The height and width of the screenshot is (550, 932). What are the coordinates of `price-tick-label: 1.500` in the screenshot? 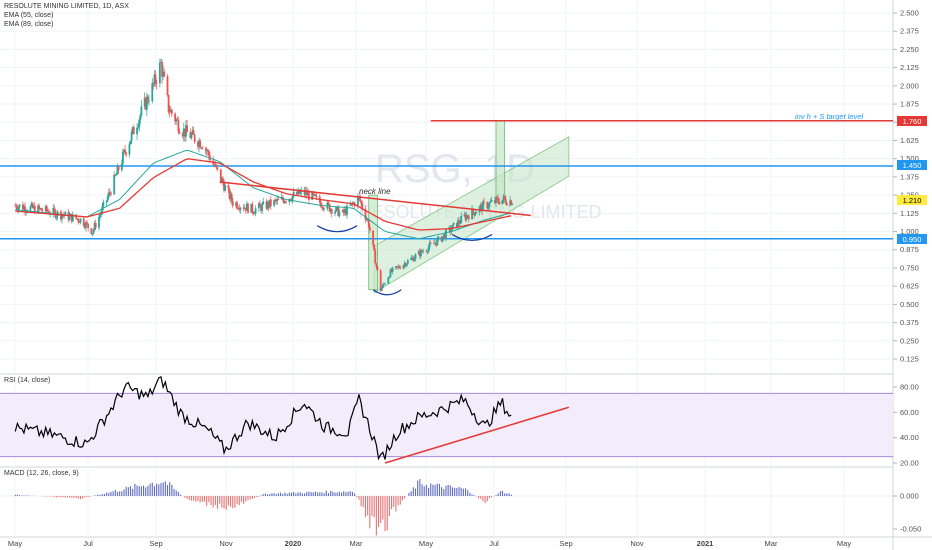 It's located at (909, 158).